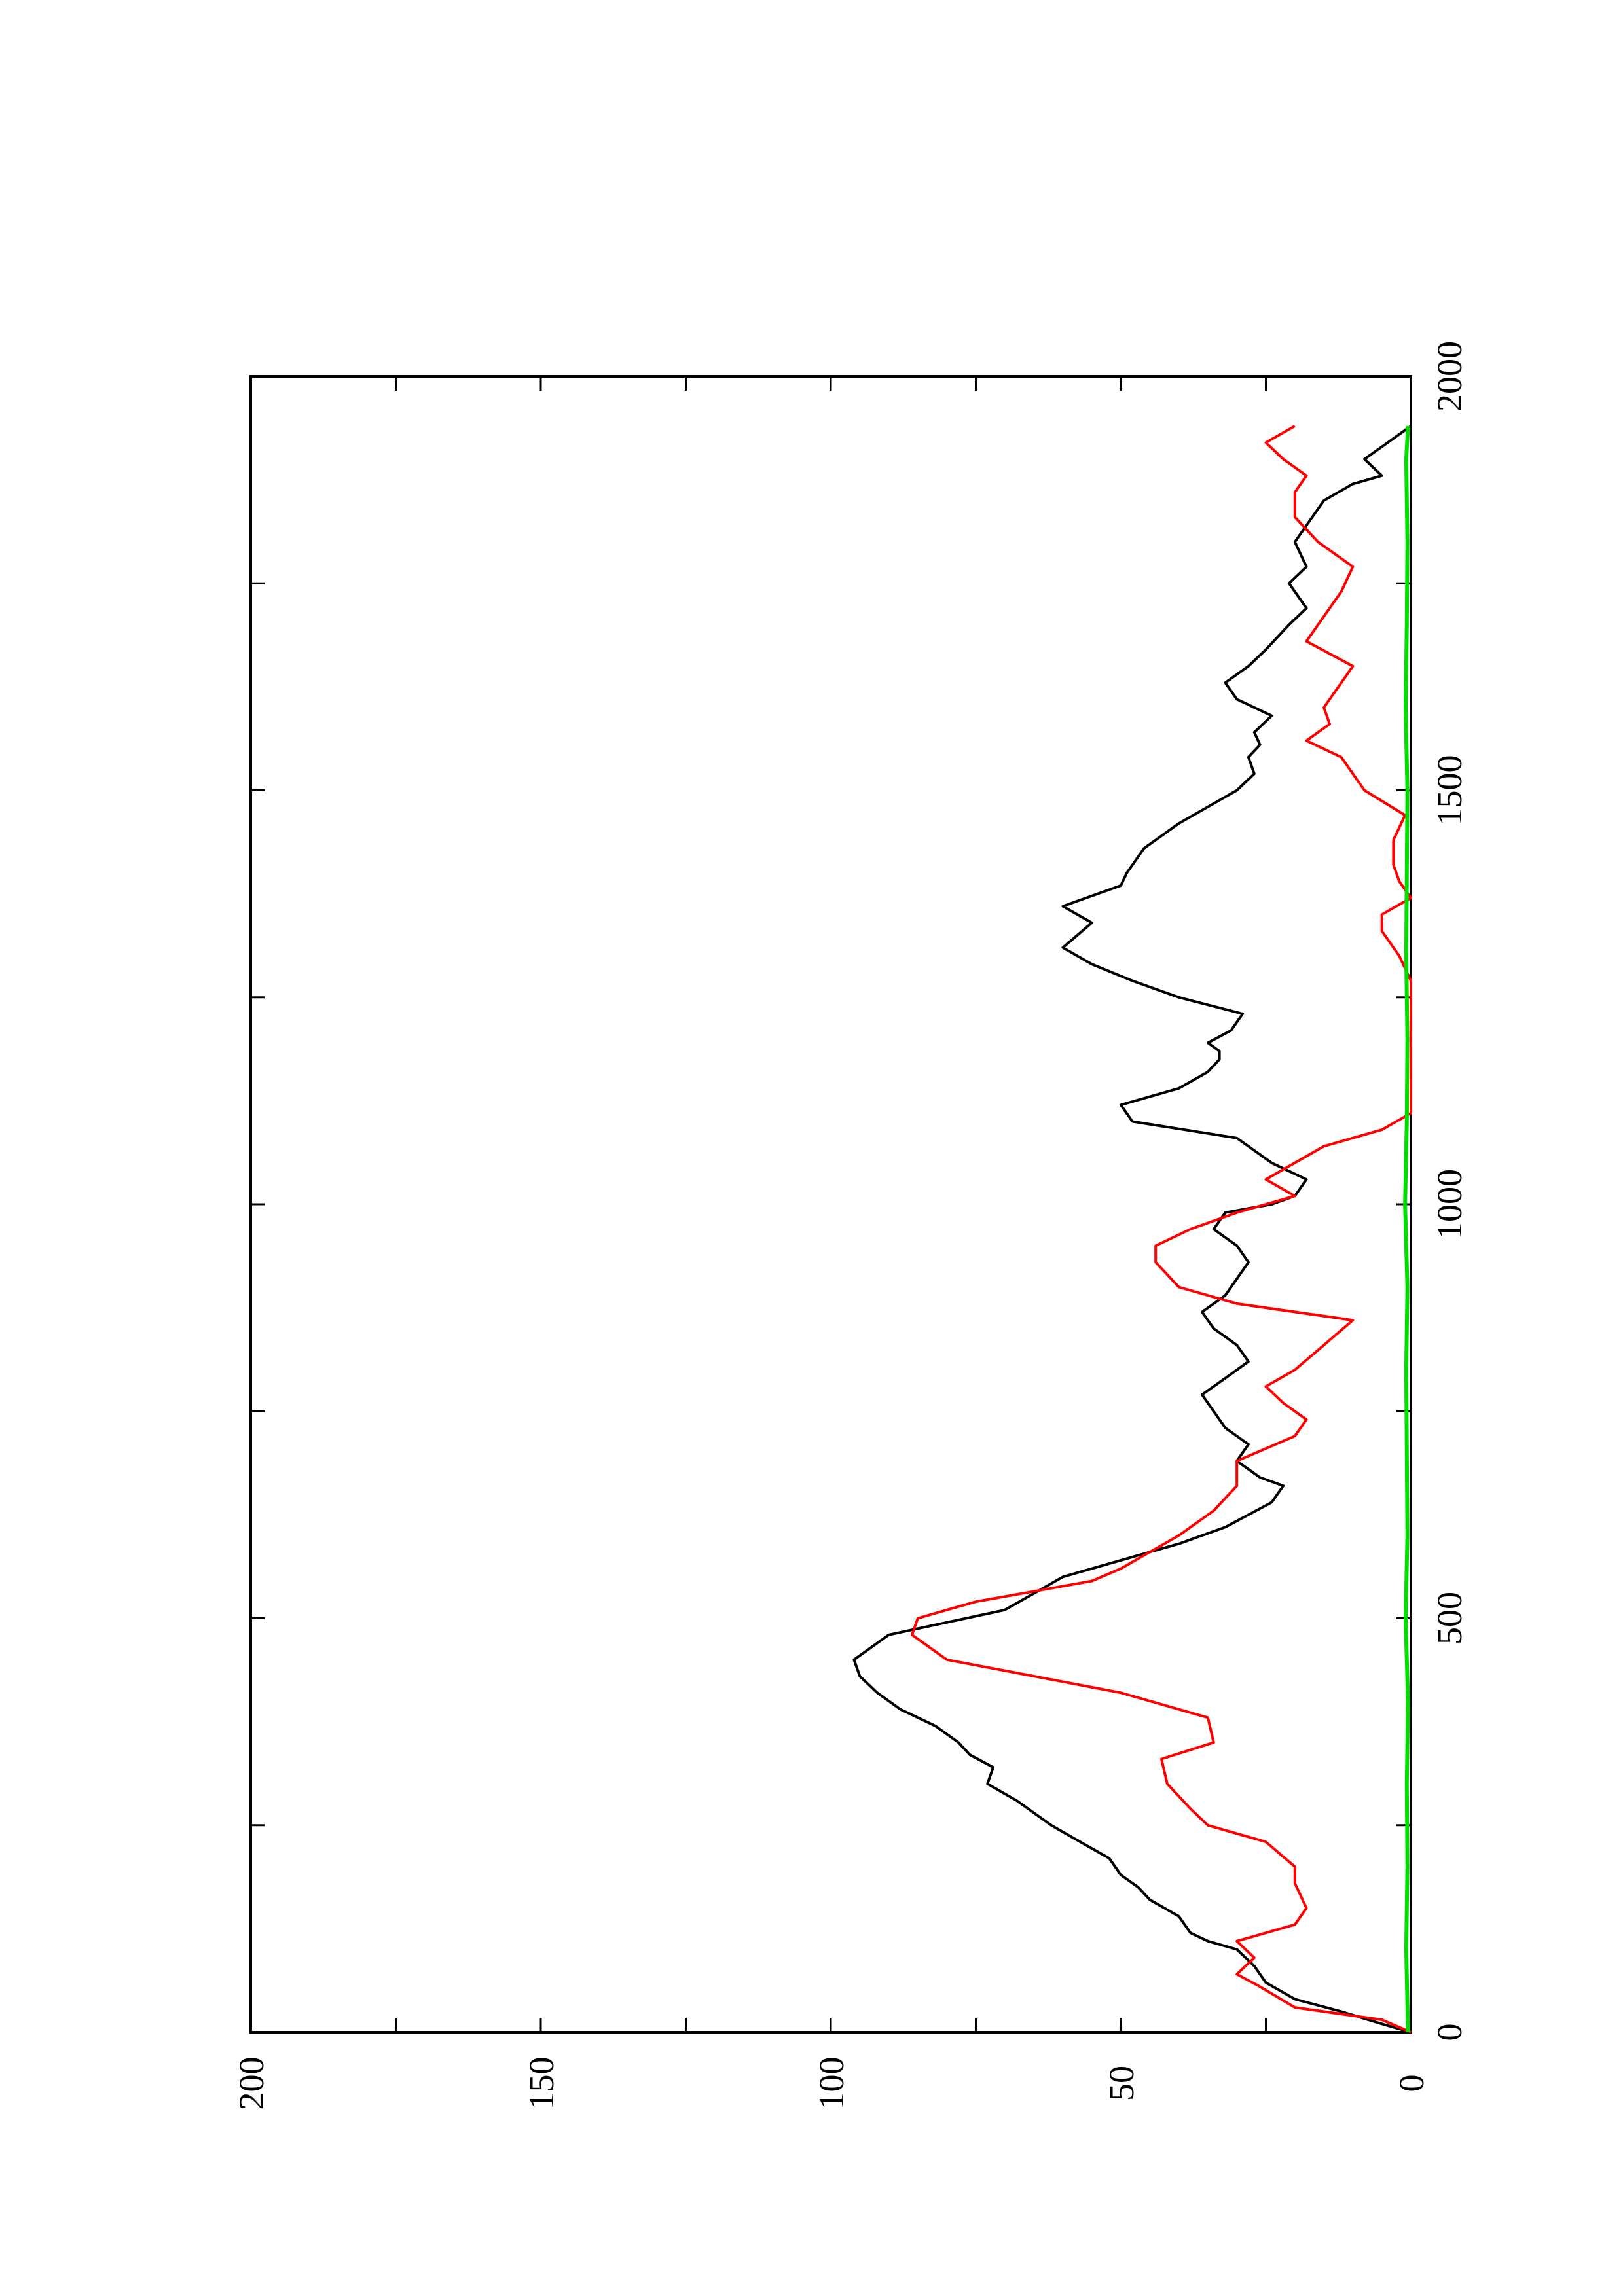 The image size is (1623, 2296). I want to click on y-tick-label: 200, so click(251, 2083).